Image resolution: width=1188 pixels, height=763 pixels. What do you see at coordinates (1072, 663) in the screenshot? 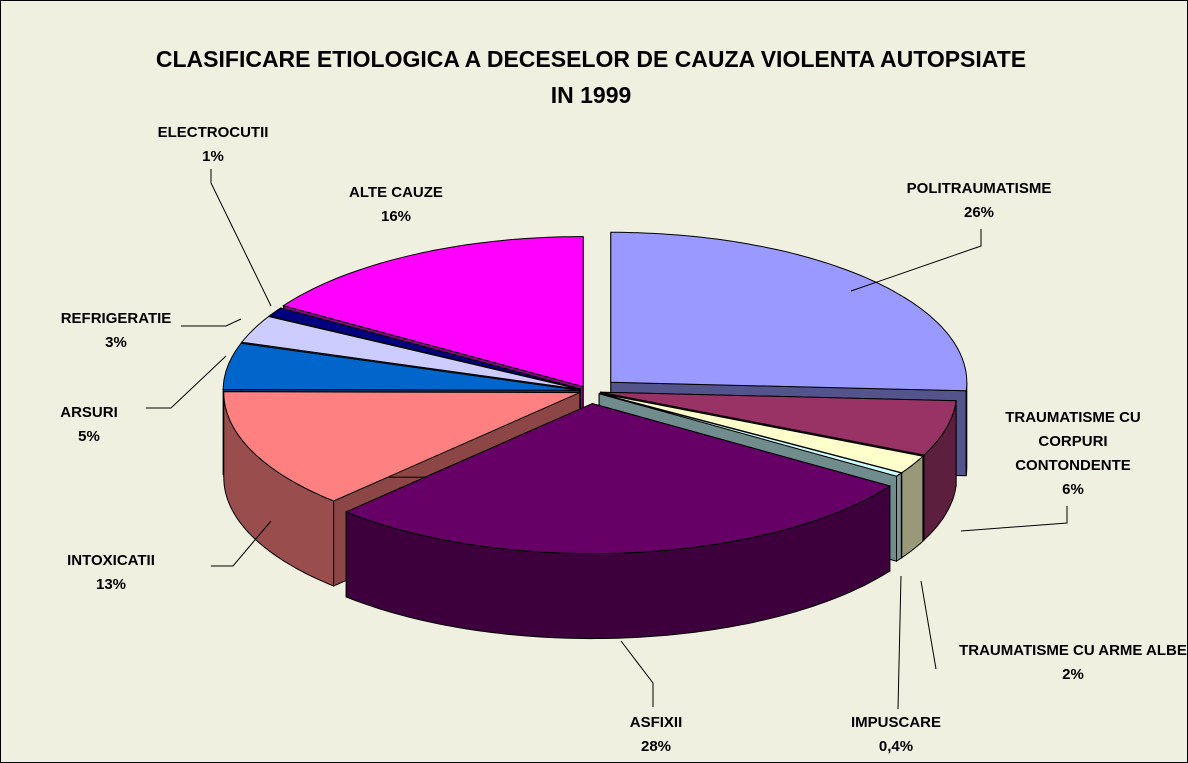
I see `data-label: TRAUMATISME CU ARME ALBE 2%` at bounding box center [1072, 663].